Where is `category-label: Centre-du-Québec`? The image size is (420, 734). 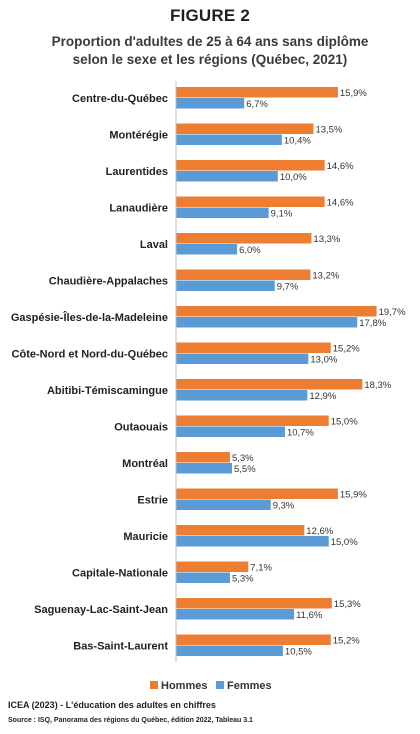 category-label: Centre-du-Québec is located at coordinates (120, 99).